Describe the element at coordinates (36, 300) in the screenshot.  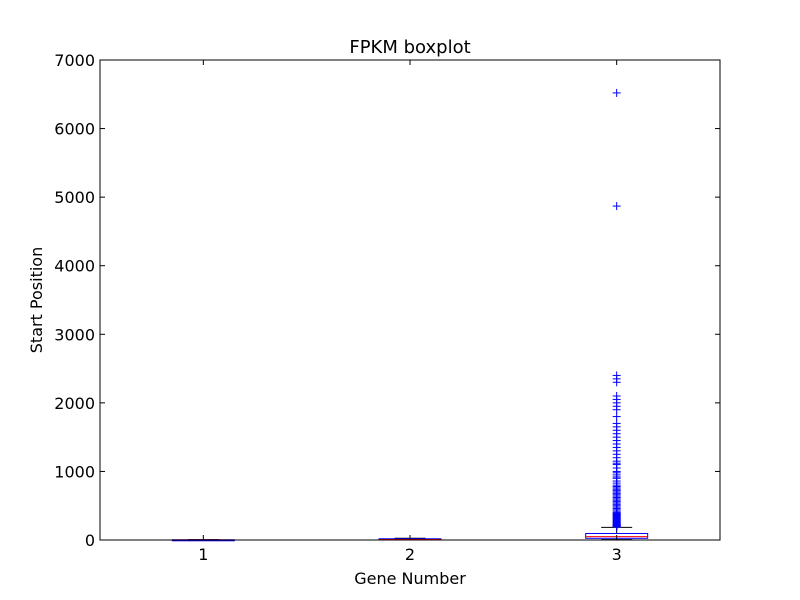
I see `y-axis-label: Start Position` at that location.